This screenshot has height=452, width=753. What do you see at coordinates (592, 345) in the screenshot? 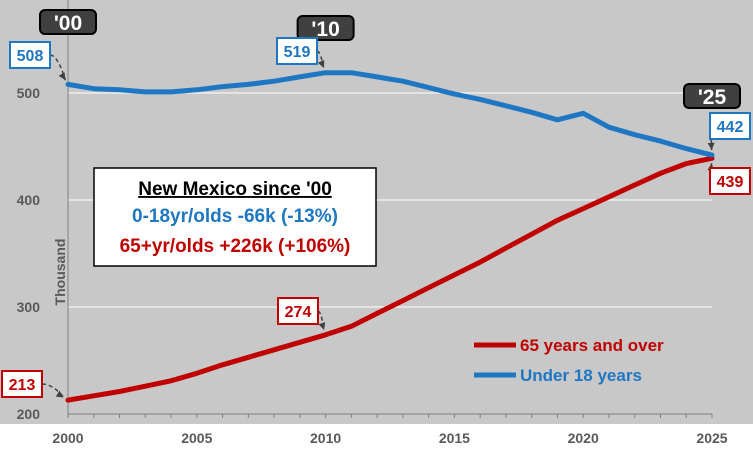
I see `legend-label-65-over: 65 years and over` at bounding box center [592, 345].